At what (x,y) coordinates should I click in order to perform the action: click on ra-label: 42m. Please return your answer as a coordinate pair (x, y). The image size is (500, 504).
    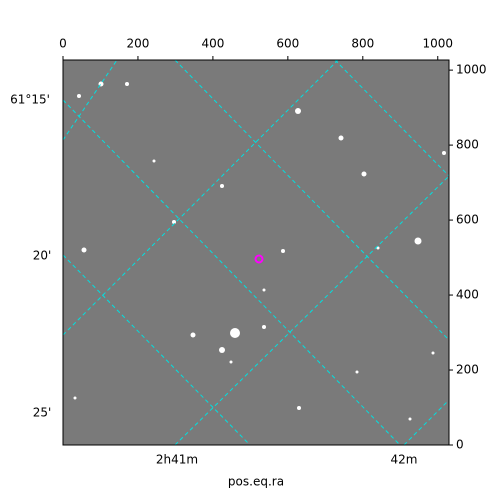
    Looking at the image, I should click on (404, 460).